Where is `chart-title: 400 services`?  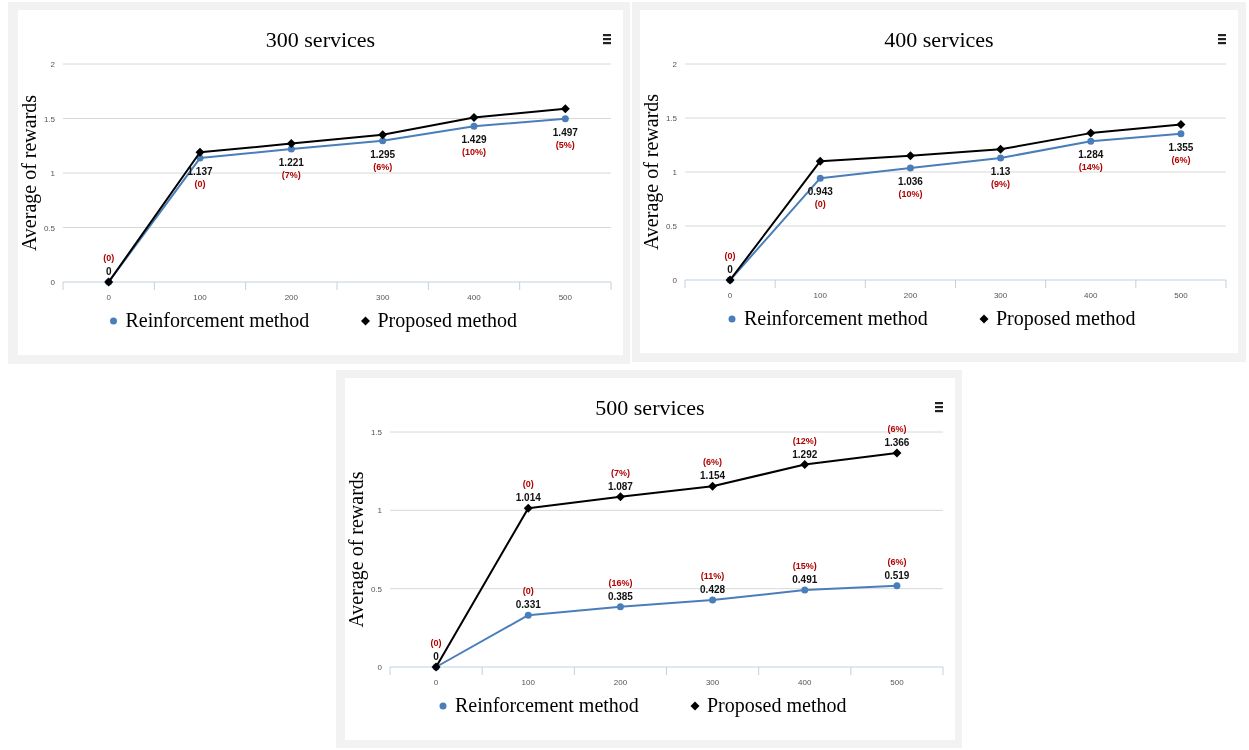
chart-title: 400 services is located at coordinates (939, 39).